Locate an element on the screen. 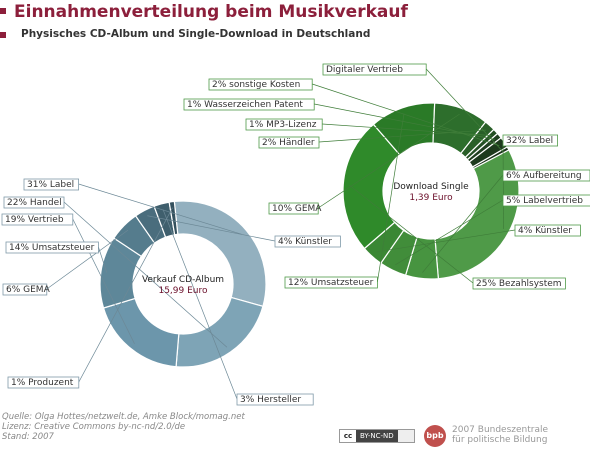  slice-label: 2% sonstige Kosten is located at coordinates (256, 85).